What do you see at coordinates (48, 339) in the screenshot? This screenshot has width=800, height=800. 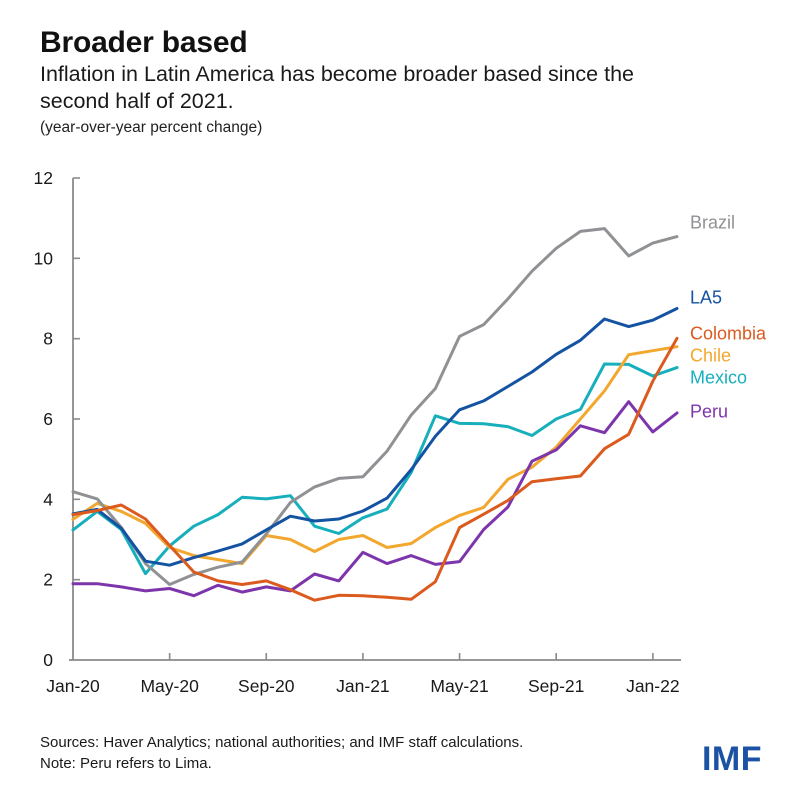 I see `y-tick-label: 8` at bounding box center [48, 339].